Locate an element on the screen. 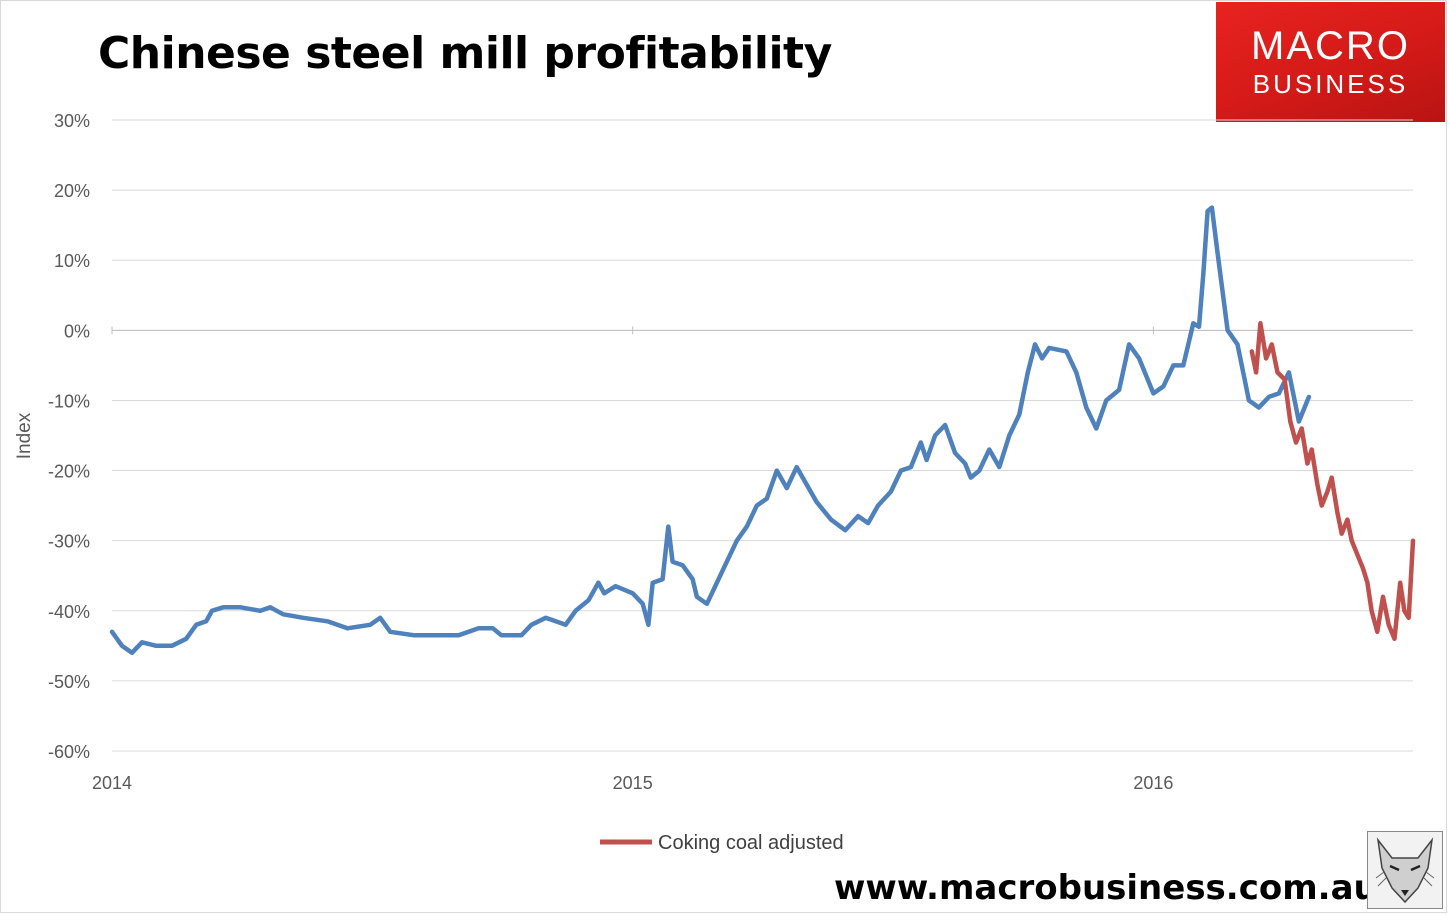 The image size is (1449, 915). y-axis-label: Index is located at coordinates (24, 435).